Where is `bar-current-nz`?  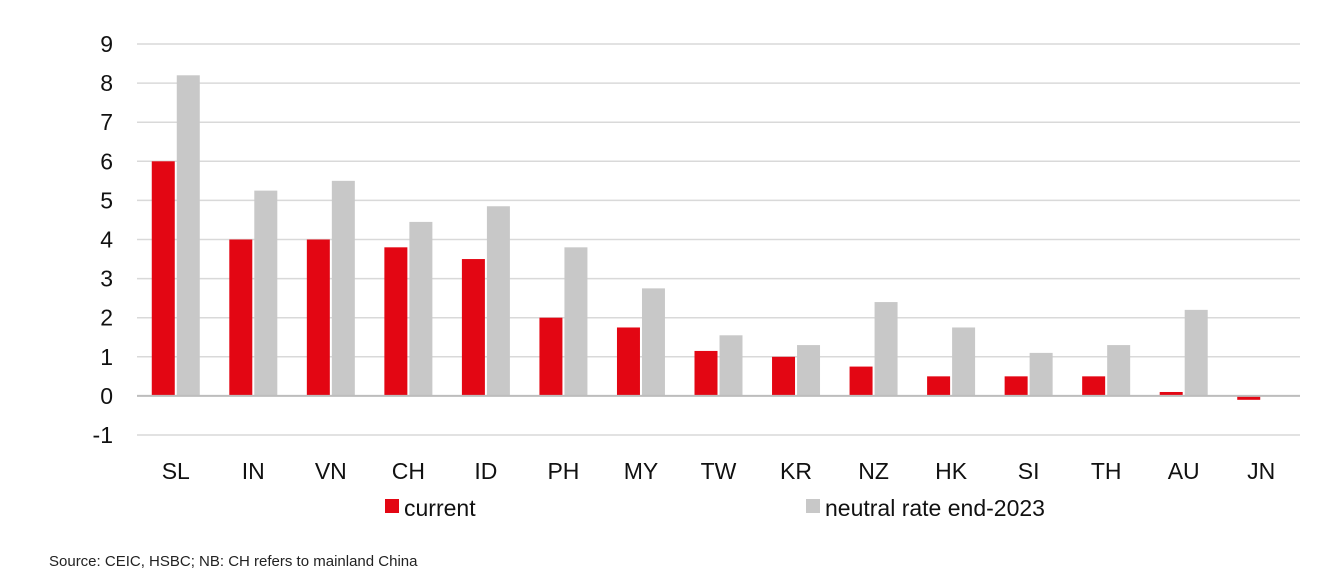 bar-current-nz is located at coordinates (861, 381).